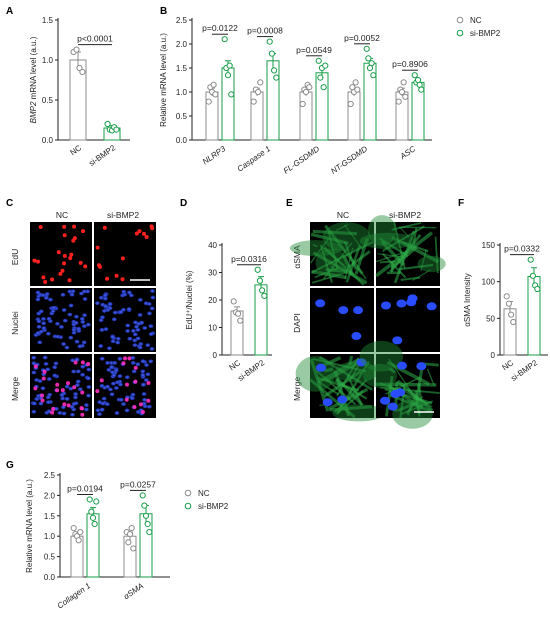 The width and height of the screenshot is (550, 634). Describe the element at coordinates (163, 11) in the screenshot. I see `panel-label-b: B` at that location.